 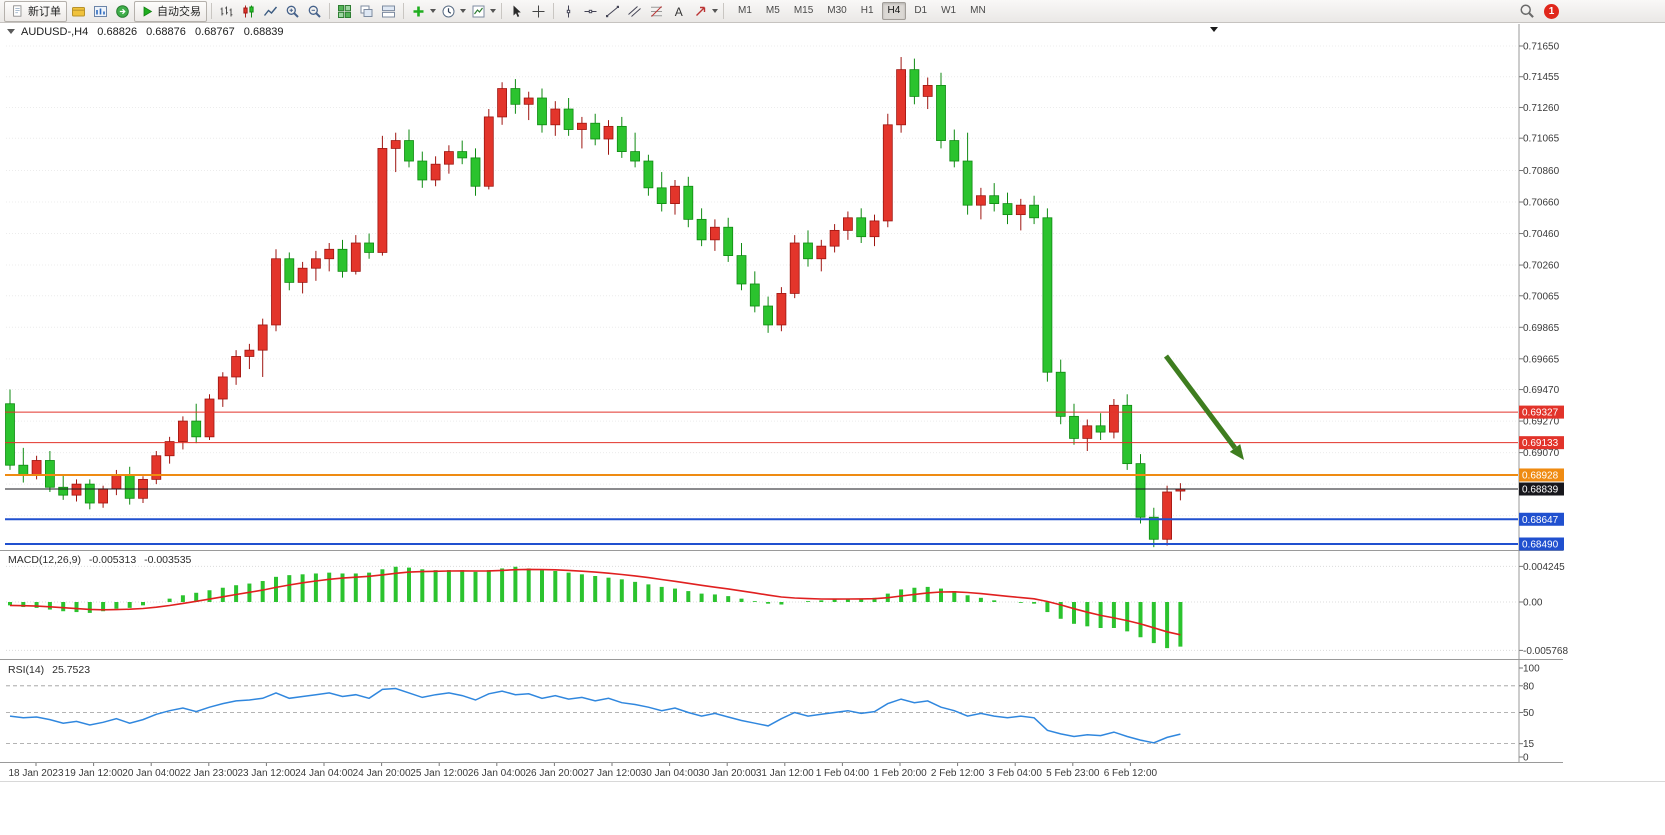 I want to click on bar-chart-mode-icon, so click(x=226, y=11).